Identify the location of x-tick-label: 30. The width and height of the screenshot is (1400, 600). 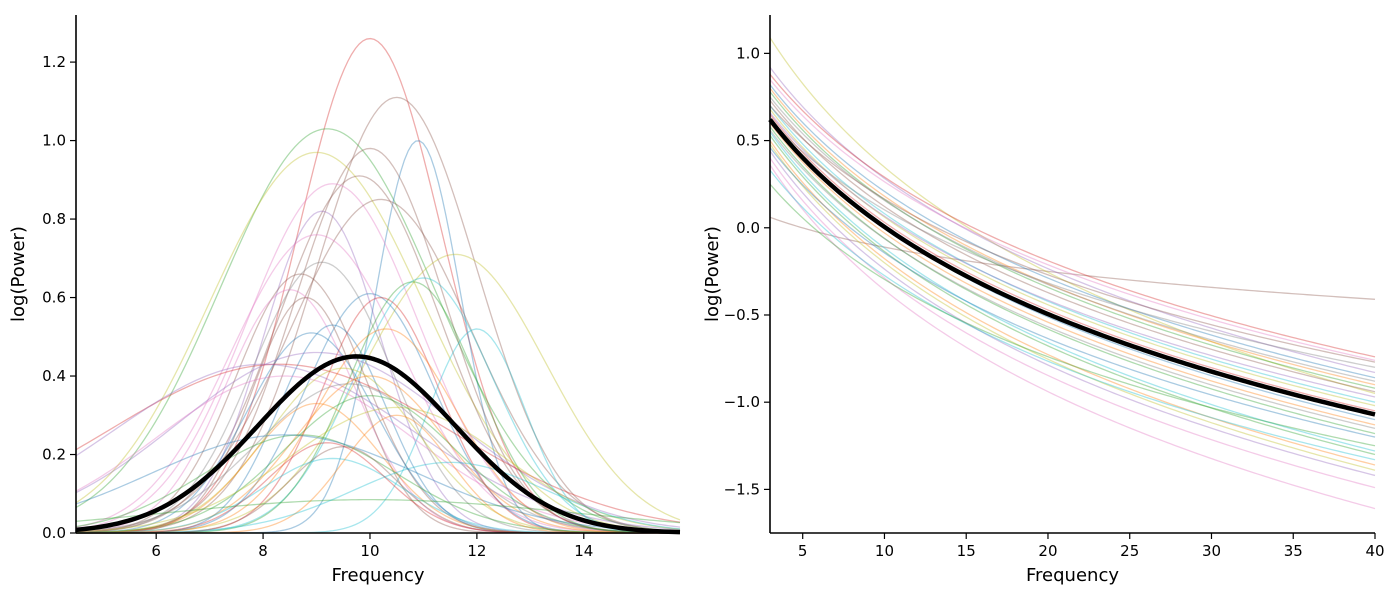
(1211, 551).